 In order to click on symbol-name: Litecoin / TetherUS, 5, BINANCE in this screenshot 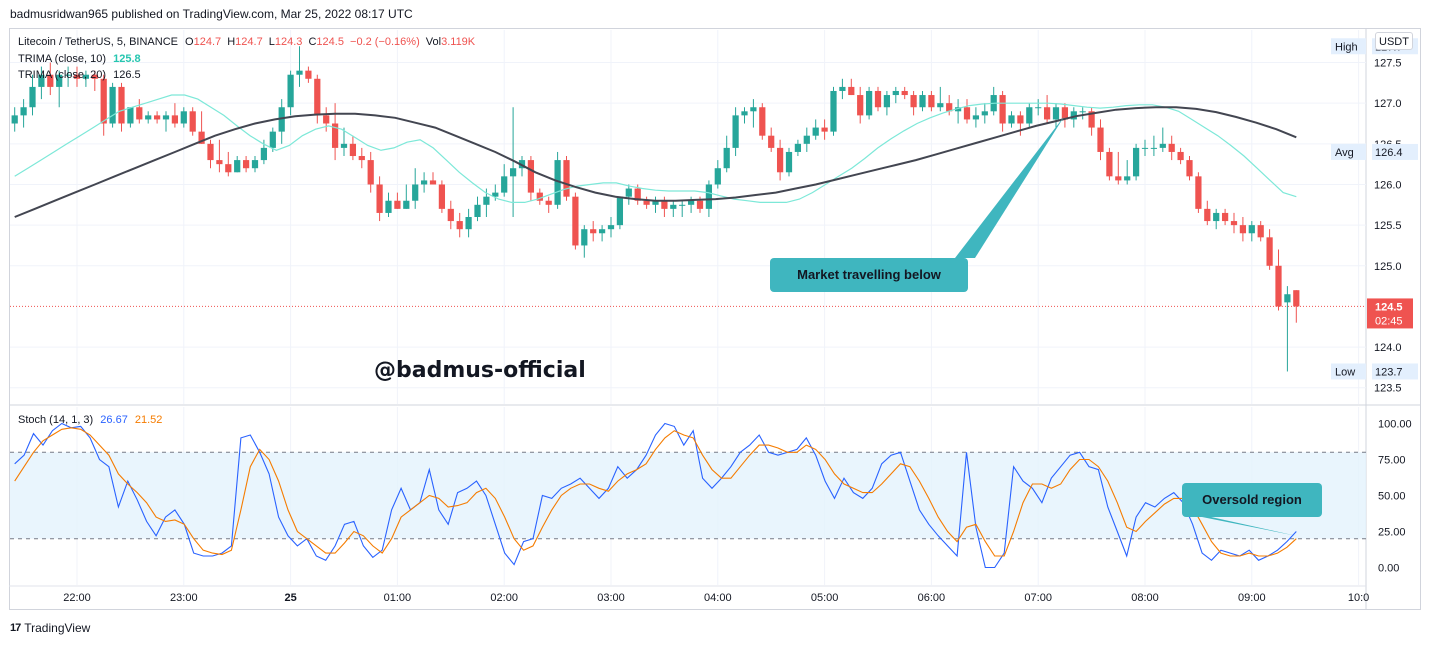, I will do `click(98, 42)`.